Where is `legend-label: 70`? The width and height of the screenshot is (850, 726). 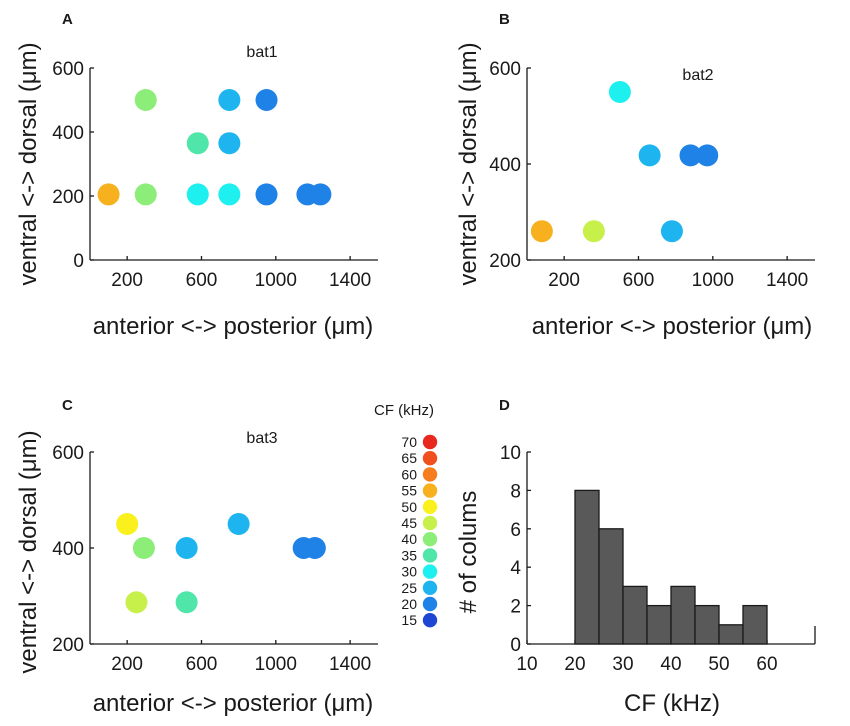 legend-label: 70 is located at coordinates (409, 442).